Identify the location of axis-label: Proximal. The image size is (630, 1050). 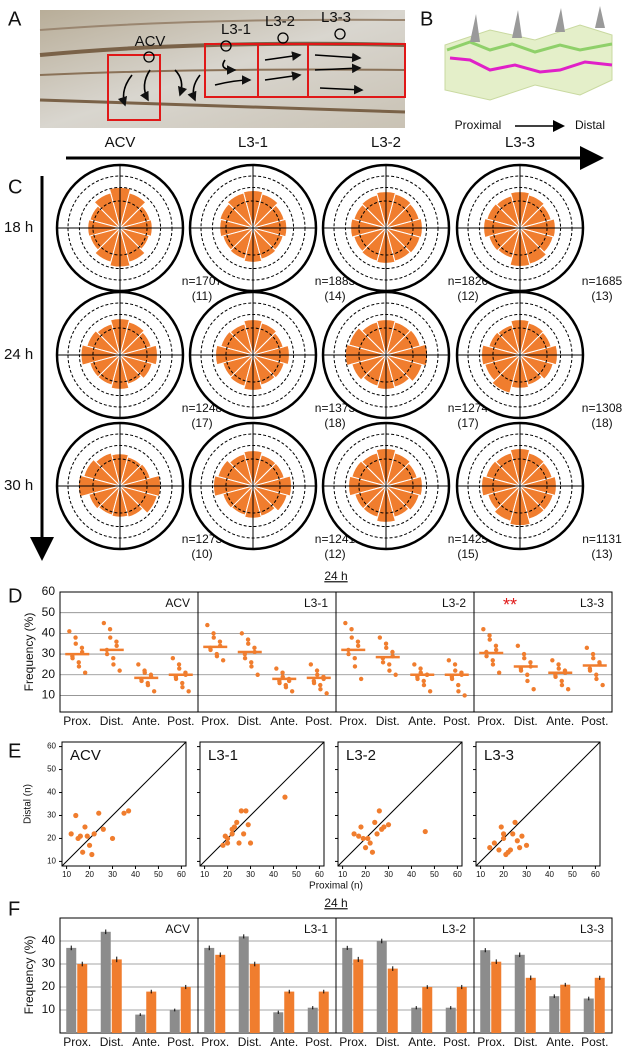
(478, 125).